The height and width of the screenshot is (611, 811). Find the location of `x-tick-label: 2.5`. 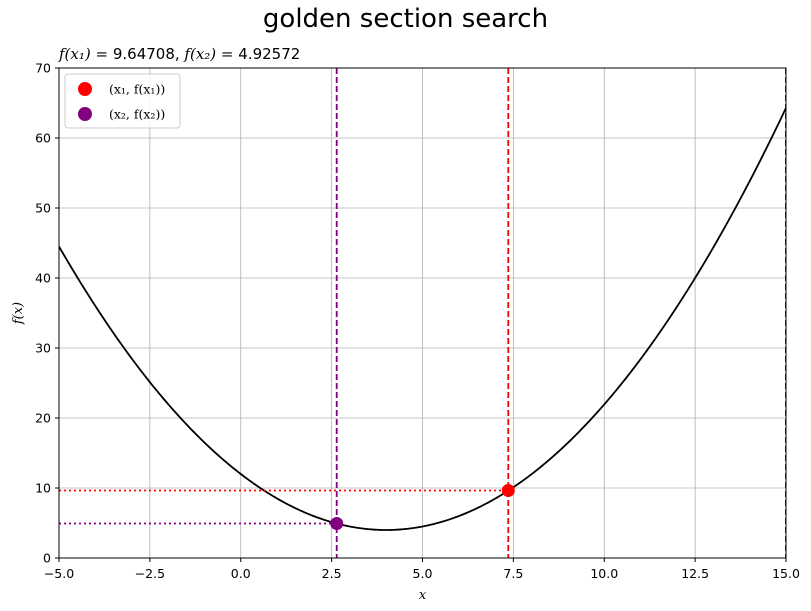

x-tick-label: 2.5 is located at coordinates (332, 573).